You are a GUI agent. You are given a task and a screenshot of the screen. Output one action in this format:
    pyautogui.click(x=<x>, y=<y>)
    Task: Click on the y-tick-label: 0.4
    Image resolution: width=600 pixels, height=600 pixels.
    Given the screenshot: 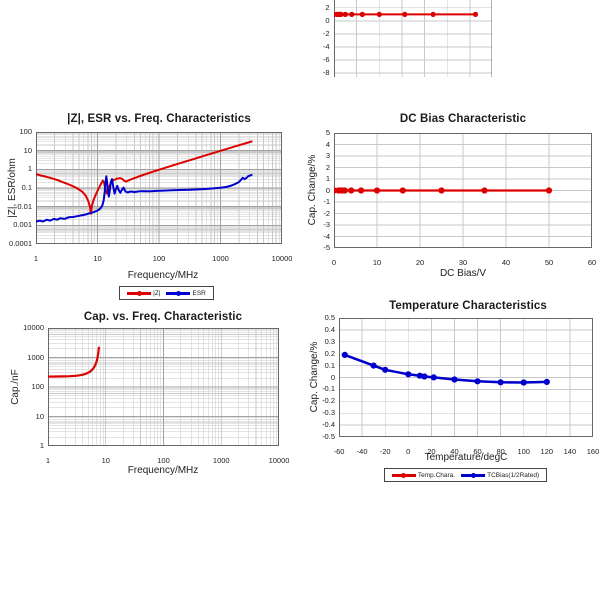 What is the action you would take?
    pyautogui.click(x=329, y=329)
    